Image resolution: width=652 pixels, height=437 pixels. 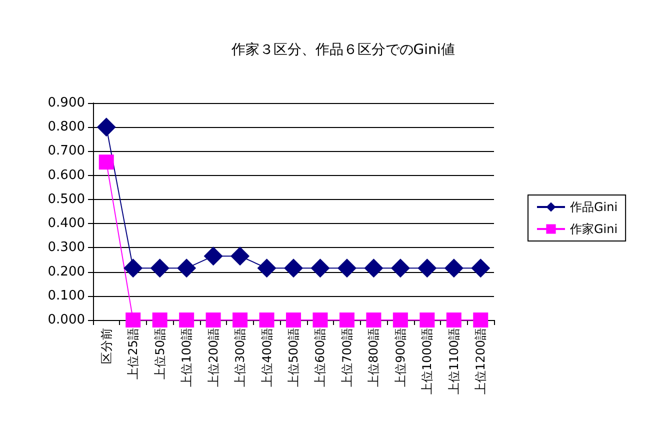 What do you see at coordinates (66, 320) in the screenshot?
I see `y-tick-label: 0.000` at bounding box center [66, 320].